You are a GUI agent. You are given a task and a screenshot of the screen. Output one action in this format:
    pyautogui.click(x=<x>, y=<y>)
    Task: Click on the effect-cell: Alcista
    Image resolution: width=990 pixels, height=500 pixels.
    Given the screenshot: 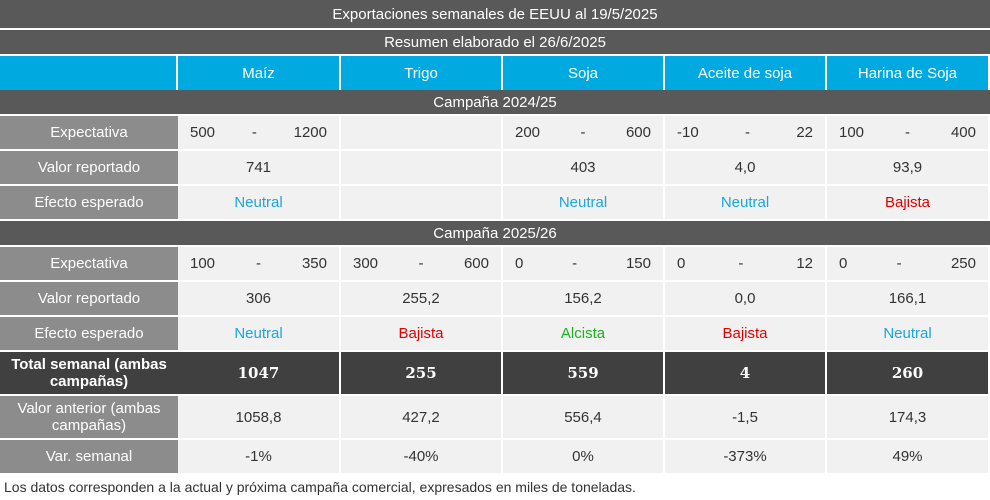 What is the action you would take?
    pyautogui.click(x=584, y=334)
    